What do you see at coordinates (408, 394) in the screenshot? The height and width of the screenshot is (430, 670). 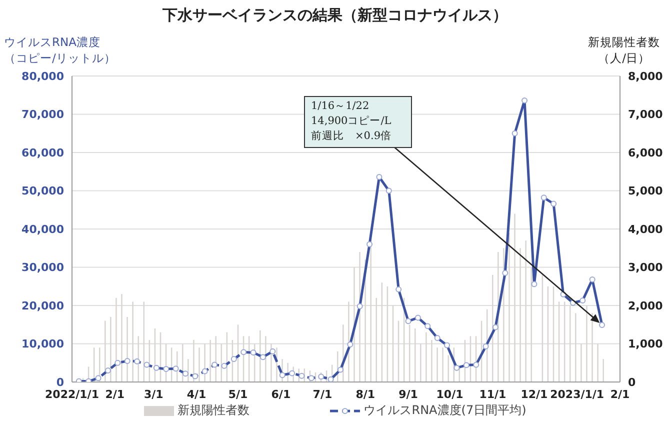 I see `x-tick-label: 9/1` at bounding box center [408, 394].